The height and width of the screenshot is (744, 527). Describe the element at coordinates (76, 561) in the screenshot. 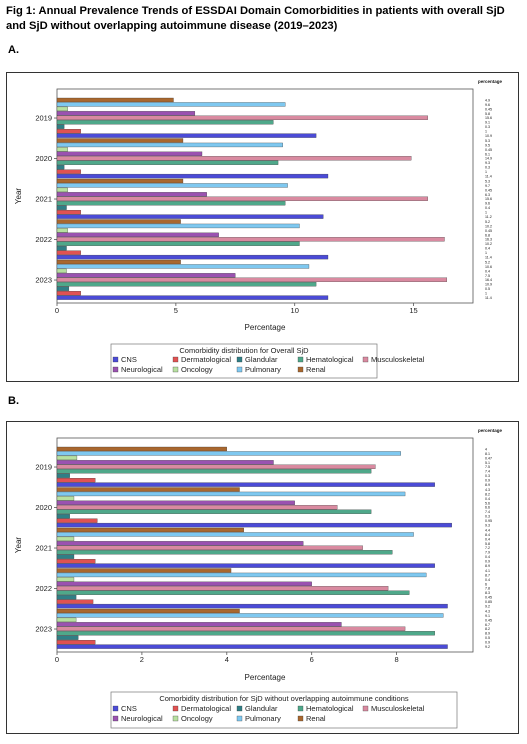

I see `bar-dermatological-2021` at that location.